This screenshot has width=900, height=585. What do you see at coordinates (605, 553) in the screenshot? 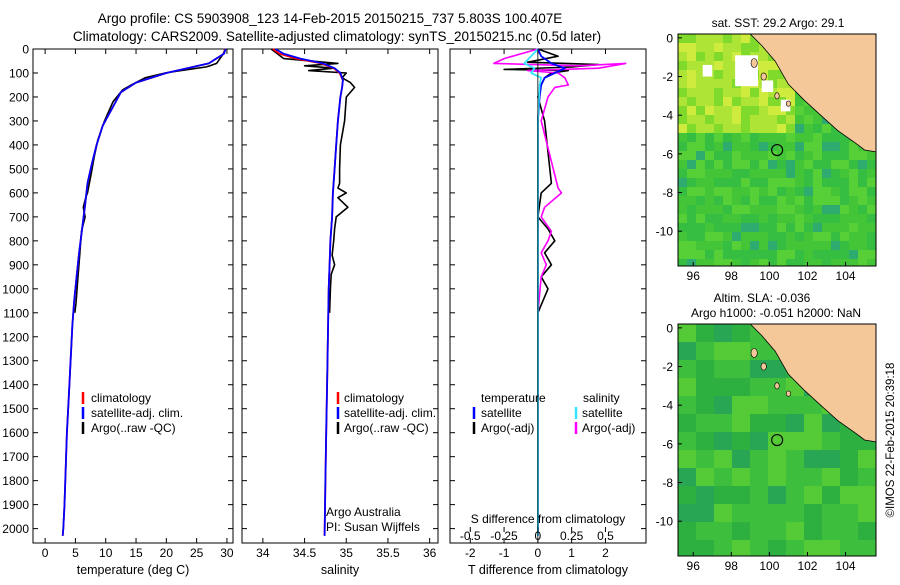
I see `x-tick-label: 2` at bounding box center [605, 553].